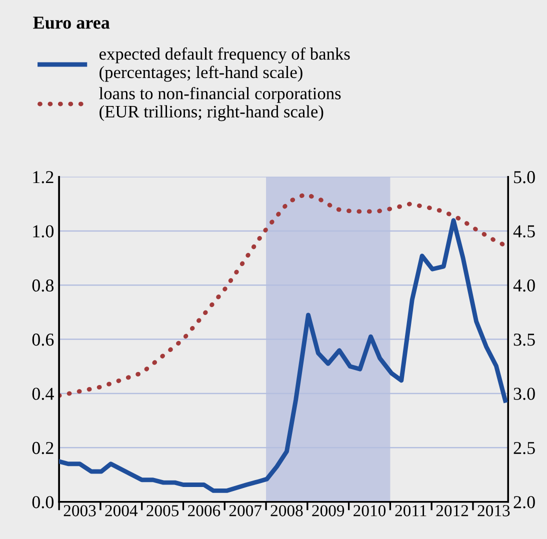 The width and height of the screenshot is (547, 539). What do you see at coordinates (43, 231) in the screenshot?
I see `y-tick-label: 1.0` at bounding box center [43, 231].